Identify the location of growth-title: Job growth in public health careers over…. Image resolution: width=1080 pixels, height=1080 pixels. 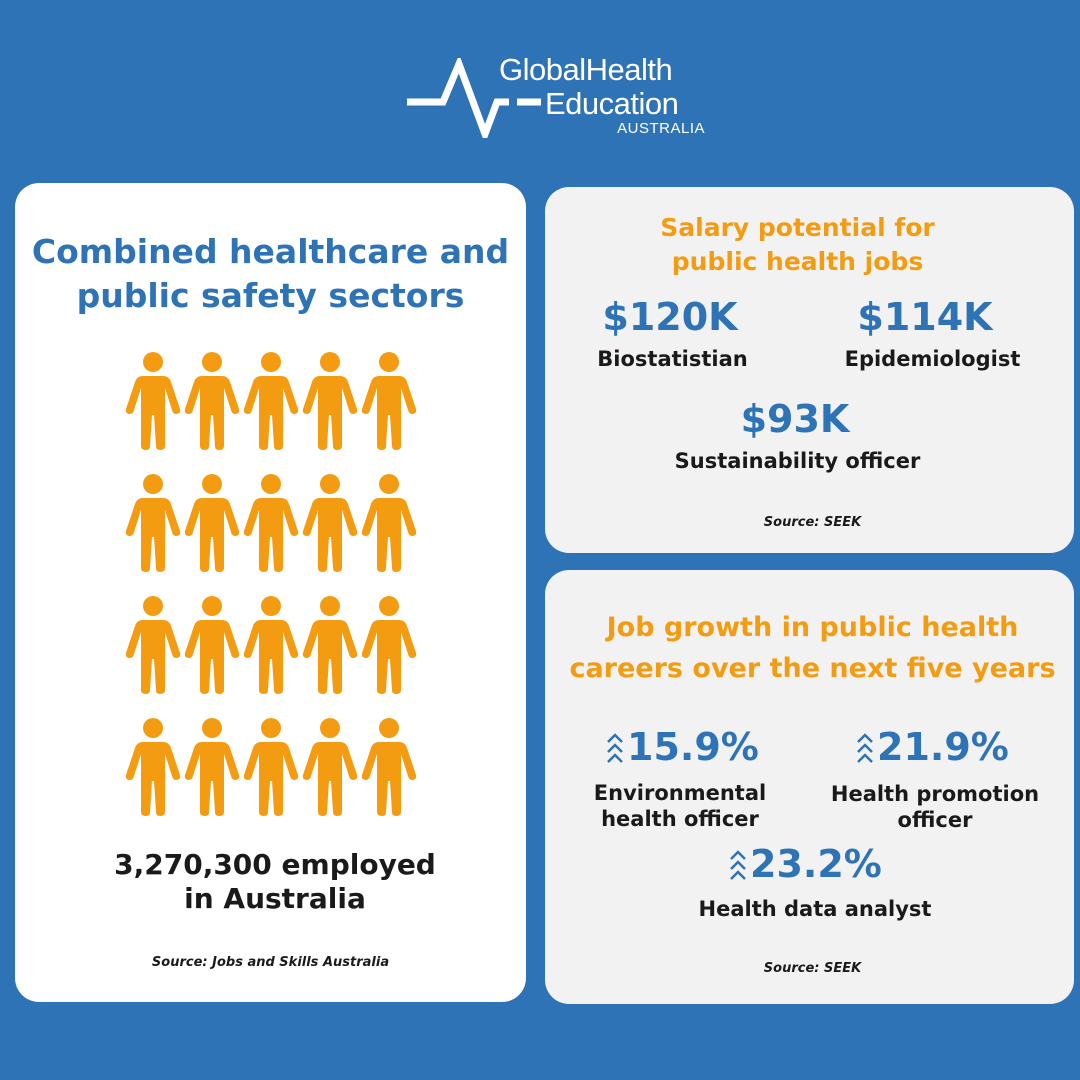
(812, 648).